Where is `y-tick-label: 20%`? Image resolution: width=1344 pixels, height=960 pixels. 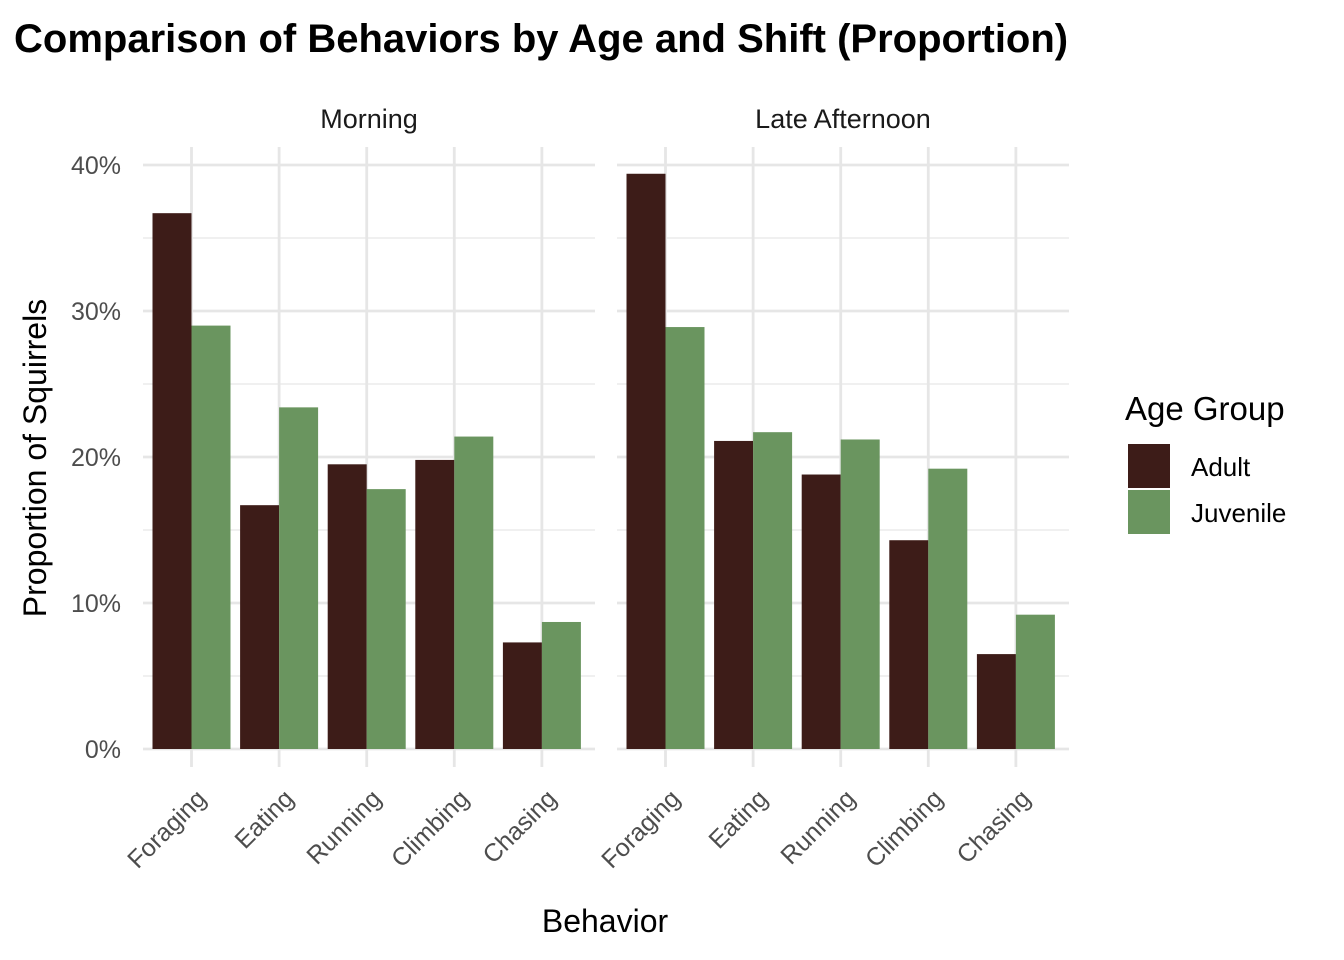 y-tick-label: 20% is located at coordinates (96, 458).